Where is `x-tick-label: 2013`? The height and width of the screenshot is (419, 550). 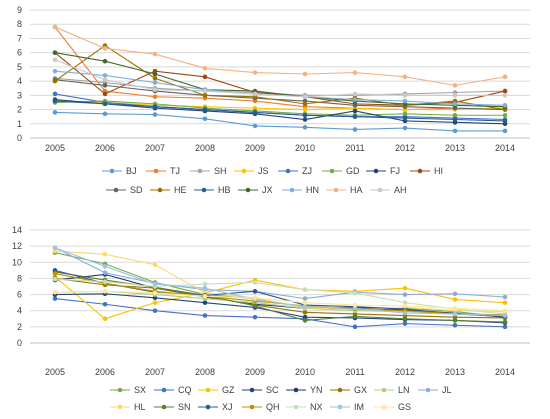
x-tick-label: 2013 is located at coordinates (455, 148).